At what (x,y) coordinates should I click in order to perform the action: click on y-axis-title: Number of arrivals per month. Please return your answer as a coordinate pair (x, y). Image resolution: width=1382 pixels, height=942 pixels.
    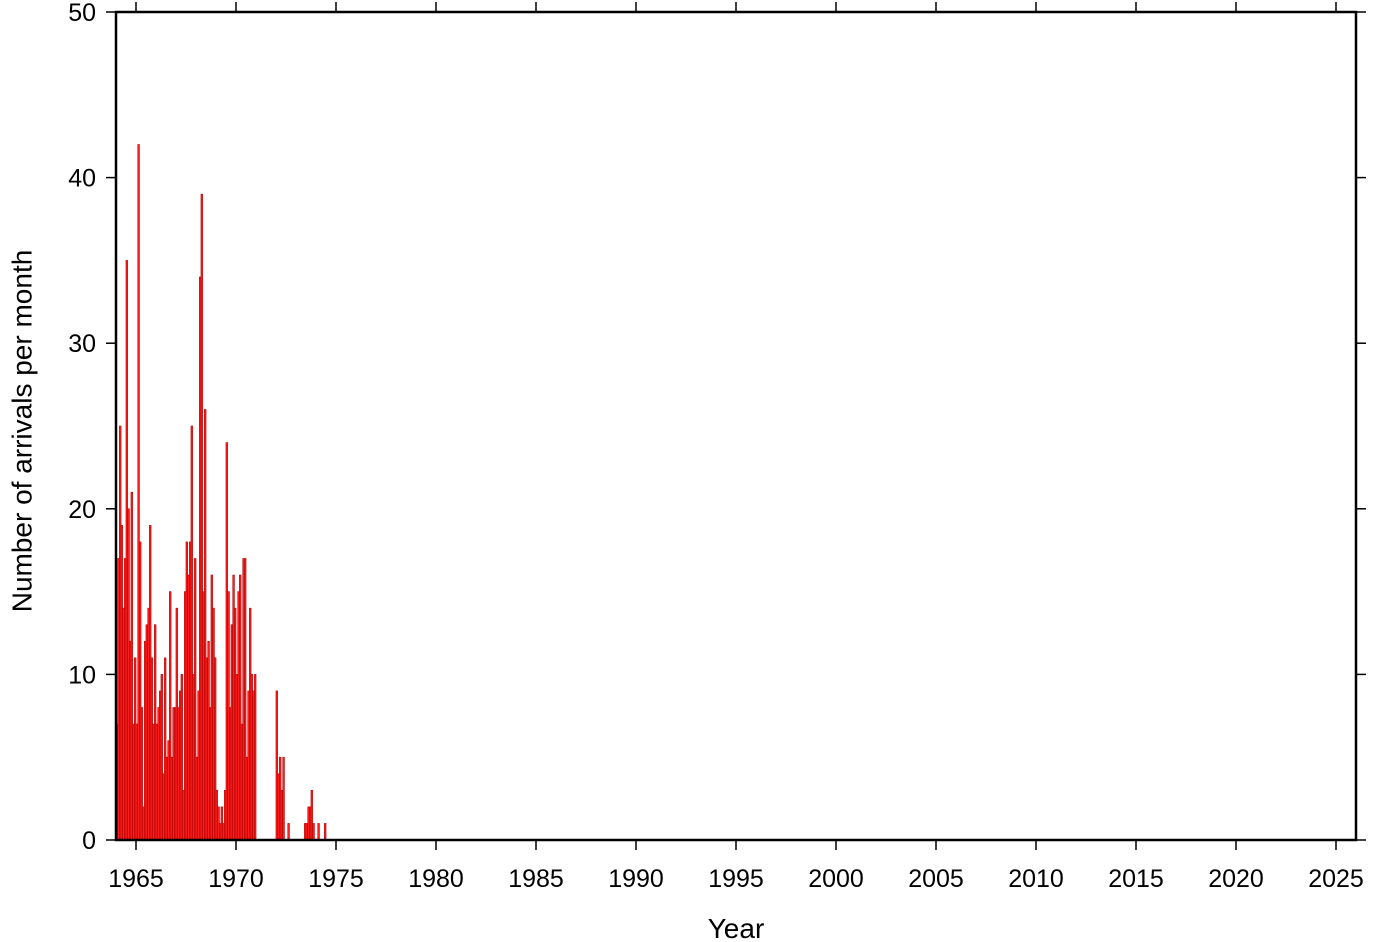
    Looking at the image, I should click on (21, 431).